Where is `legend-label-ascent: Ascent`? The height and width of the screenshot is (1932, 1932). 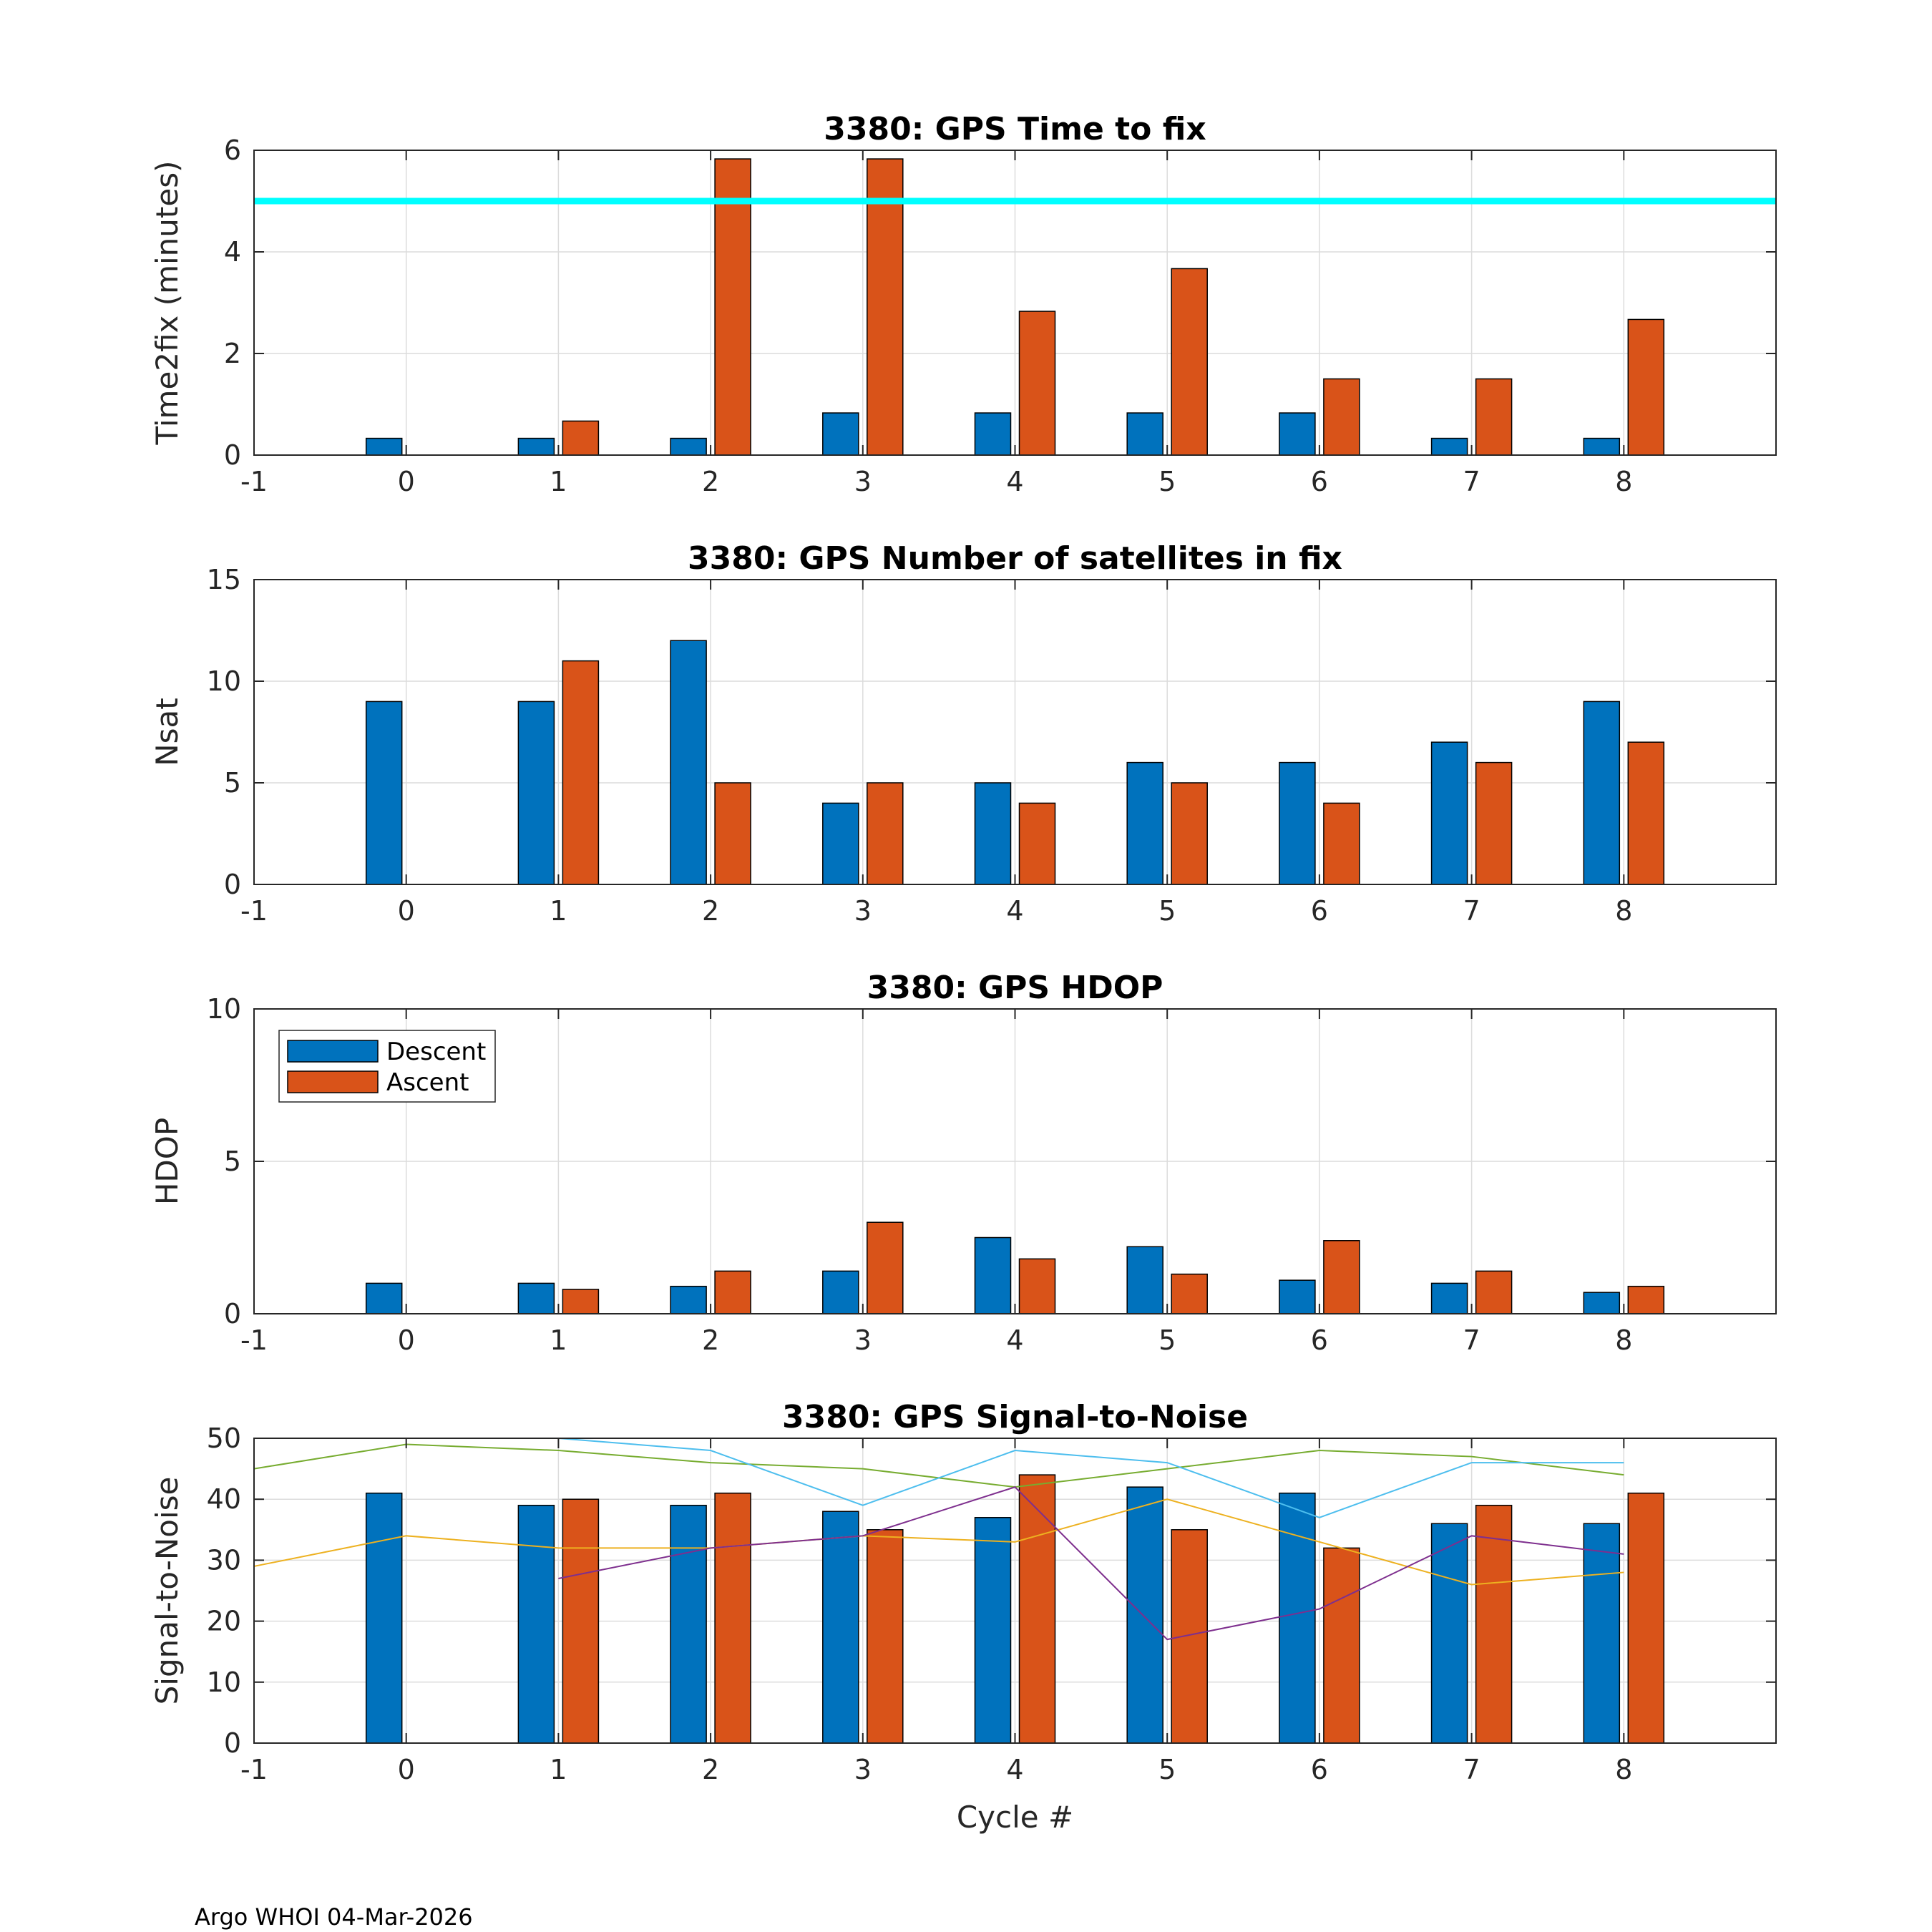
legend-label-ascent: Ascent is located at coordinates (427, 1082).